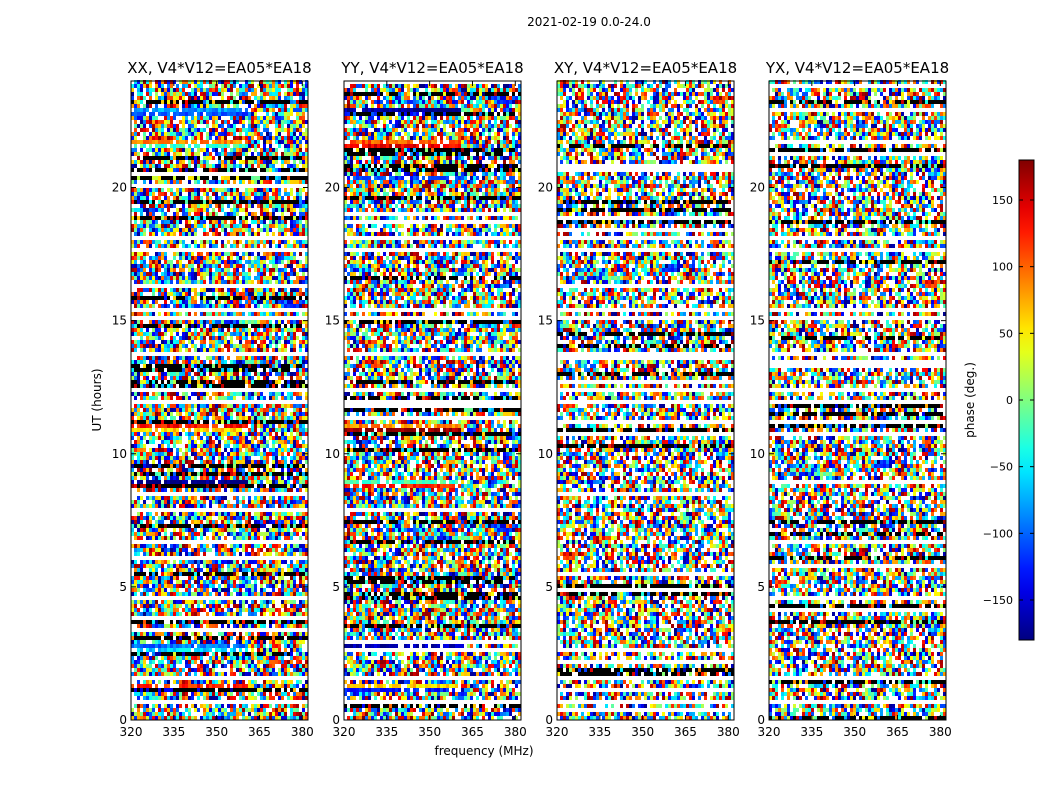  I want to click on panel-title: YX, V4*V12=EA05*EA18, so click(857, 68).